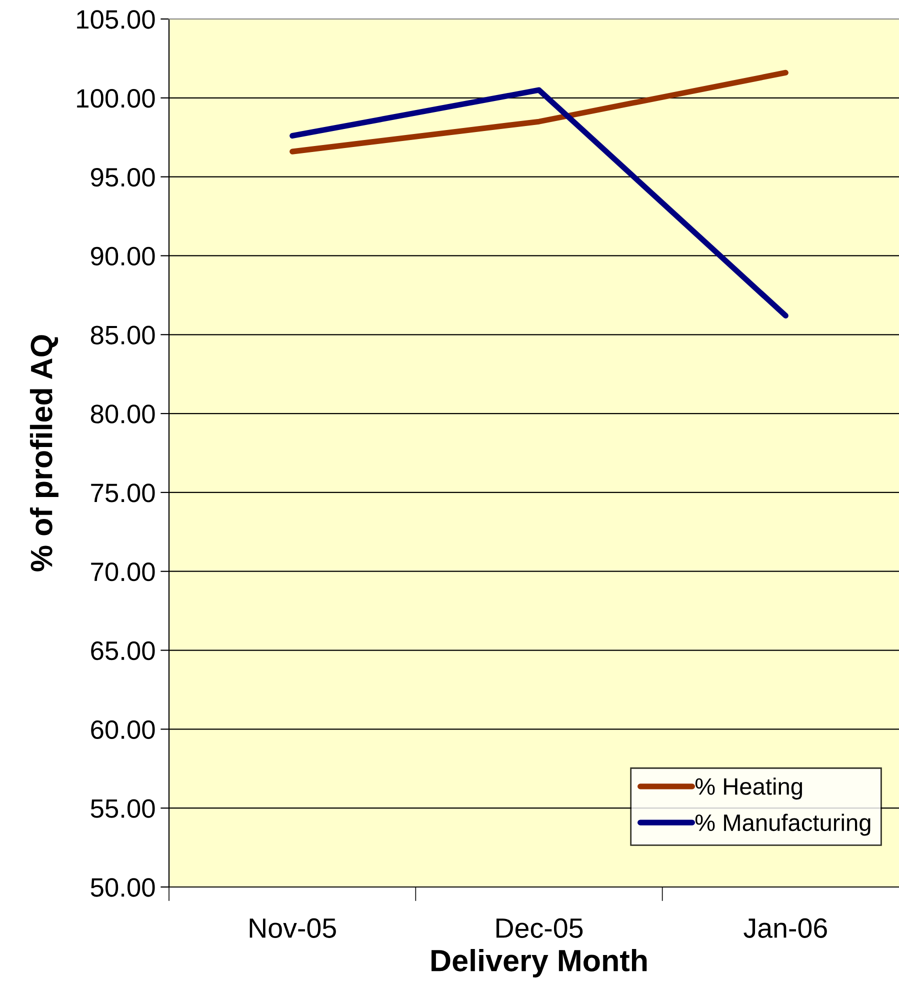 Image resolution: width=899 pixels, height=996 pixels. Describe the element at coordinates (123, 493) in the screenshot. I see `y-tick-label: 75.00` at that location.